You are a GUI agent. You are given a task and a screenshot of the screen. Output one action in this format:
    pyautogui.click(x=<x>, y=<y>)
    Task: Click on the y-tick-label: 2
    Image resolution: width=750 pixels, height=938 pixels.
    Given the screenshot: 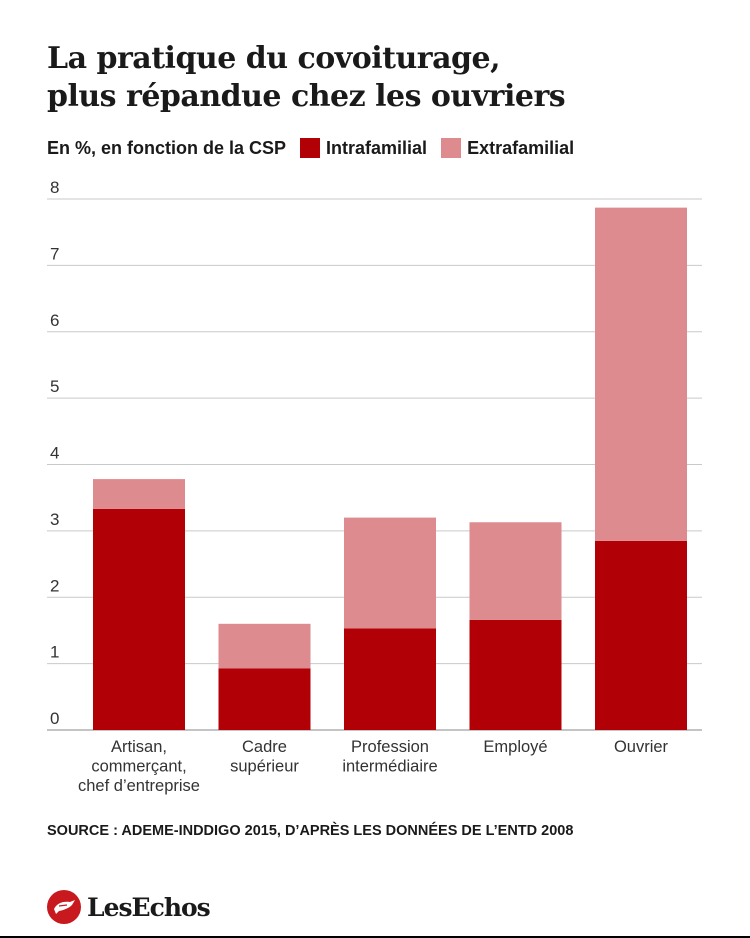 What is the action you would take?
    pyautogui.click(x=54, y=585)
    